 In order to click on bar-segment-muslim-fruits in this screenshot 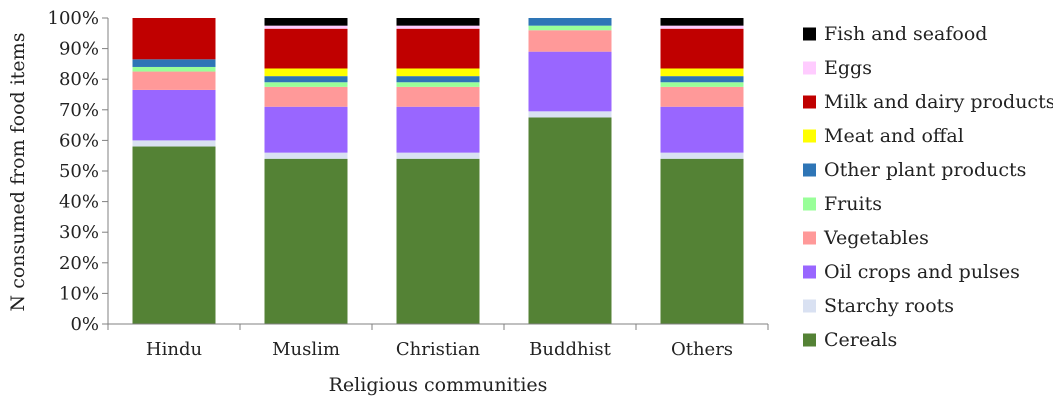, I will do `click(306, 84)`.